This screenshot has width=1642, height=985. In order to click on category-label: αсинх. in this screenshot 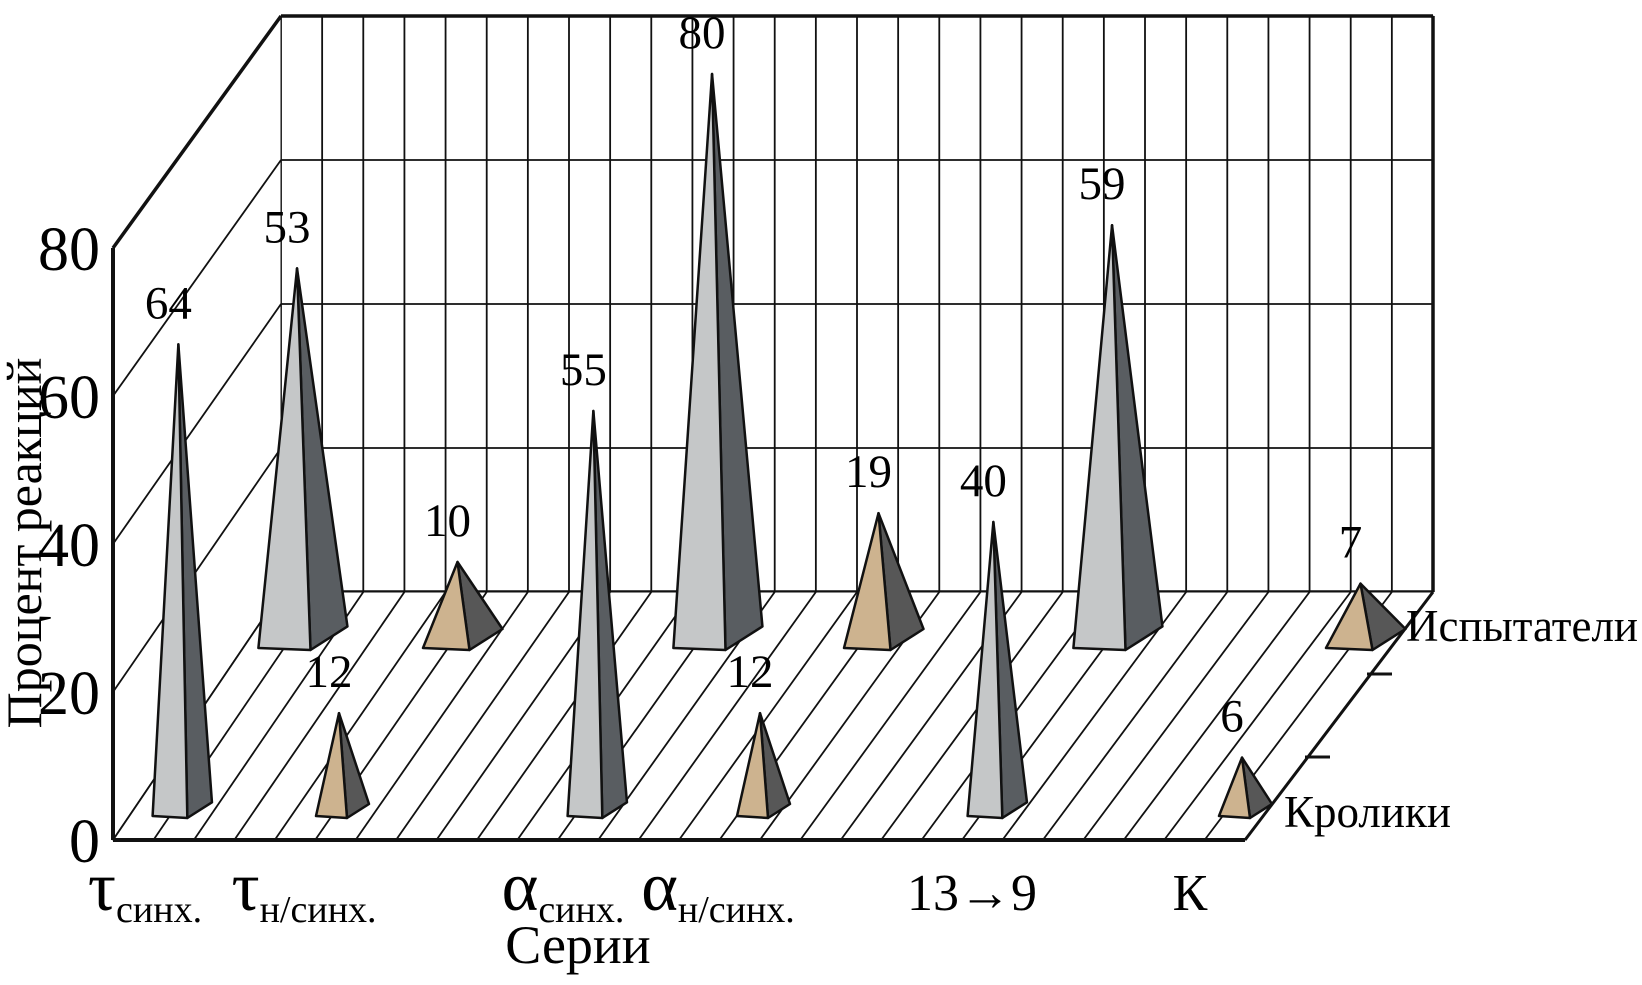, I will do `click(563, 890)`.